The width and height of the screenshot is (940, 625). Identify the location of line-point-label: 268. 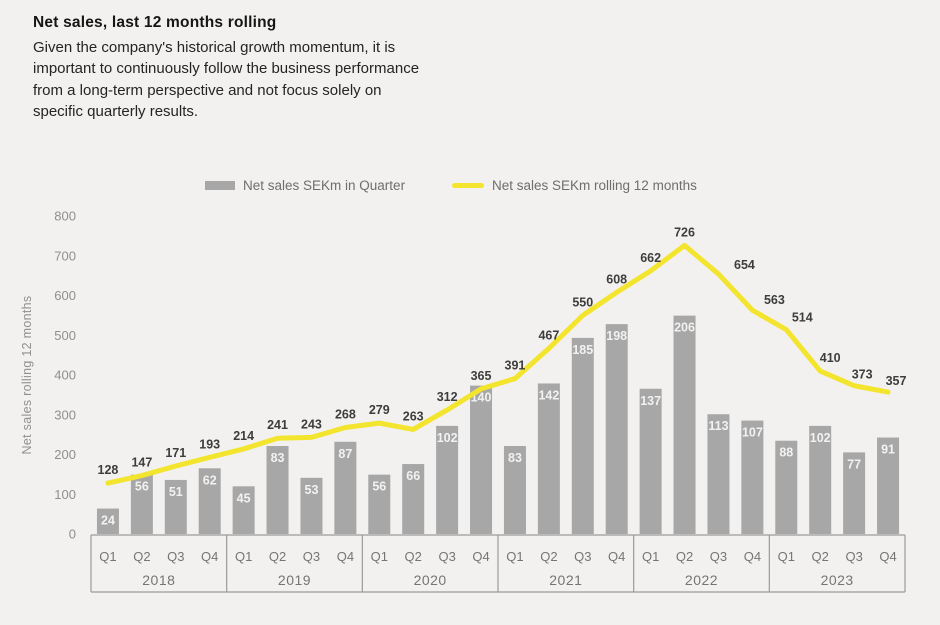
(345, 414).